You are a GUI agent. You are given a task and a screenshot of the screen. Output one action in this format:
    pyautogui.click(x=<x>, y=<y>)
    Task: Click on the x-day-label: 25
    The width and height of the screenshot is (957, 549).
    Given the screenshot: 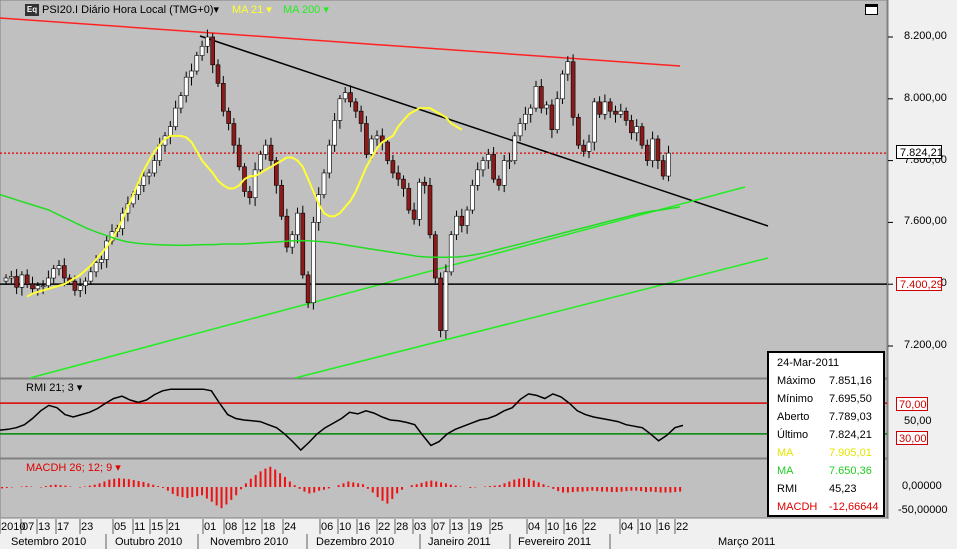 What is the action you would take?
    pyautogui.click(x=497, y=527)
    